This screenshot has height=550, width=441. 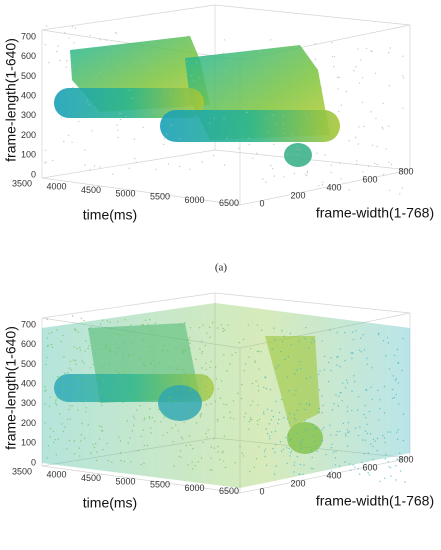 What do you see at coordinates (28, 76) in the screenshot?
I see `z-tick-label: 500` at bounding box center [28, 76].